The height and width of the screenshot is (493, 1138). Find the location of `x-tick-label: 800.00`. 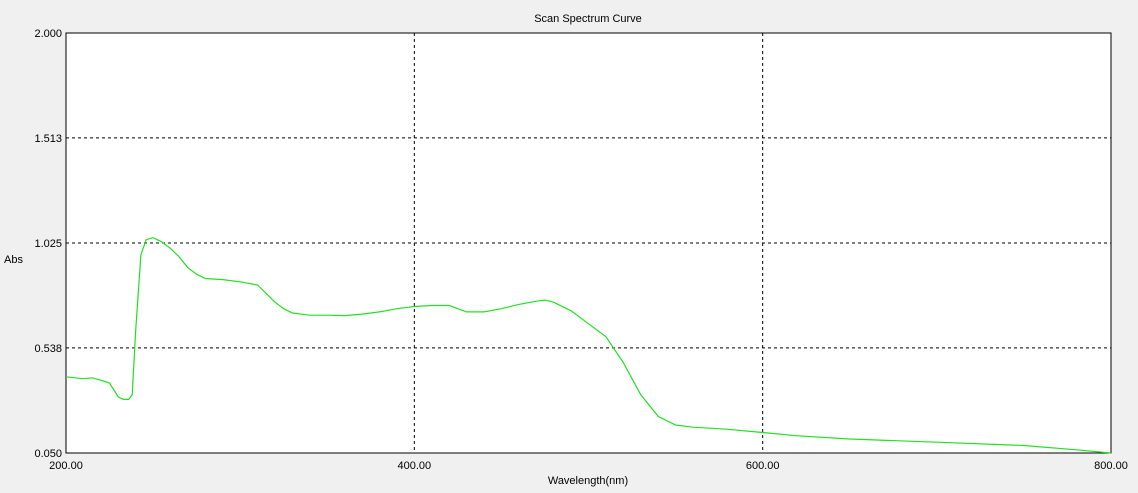

x-tick-label: 800.00 is located at coordinates (1111, 466).